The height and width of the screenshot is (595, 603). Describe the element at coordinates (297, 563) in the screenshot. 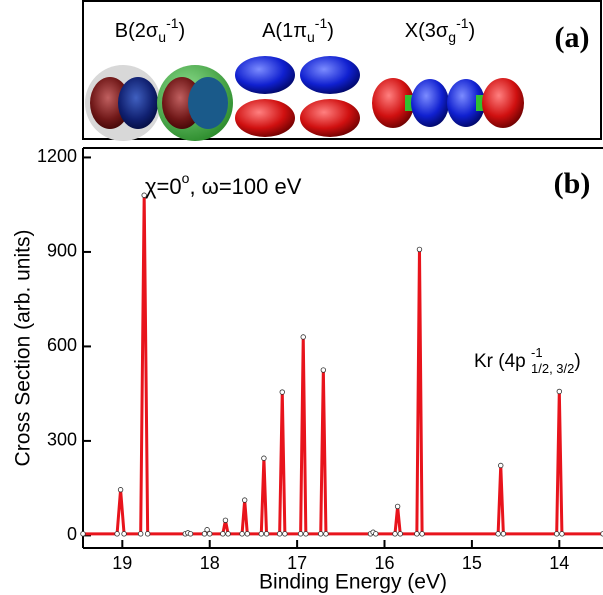

I see `x-tick-label: 17` at that location.